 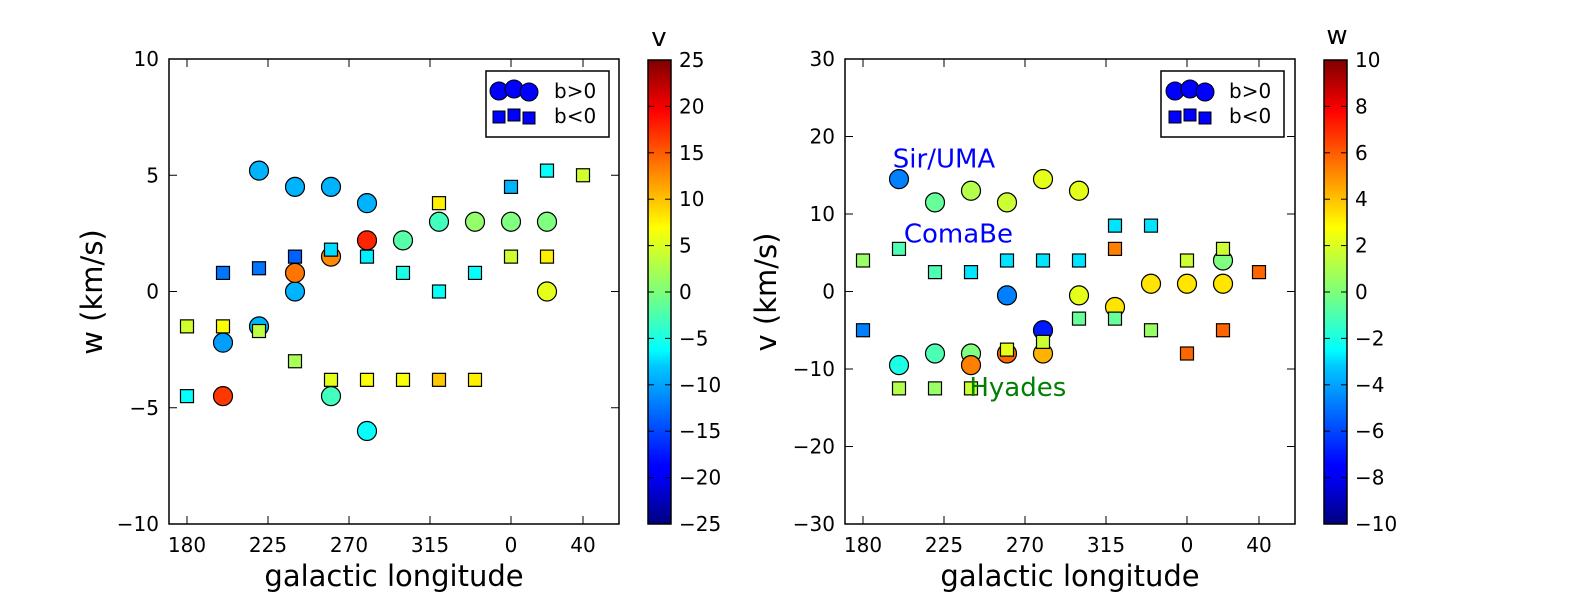 What do you see at coordinates (1361, 246) in the screenshot?
I see `right-colorbar-tick-label: 2` at bounding box center [1361, 246].